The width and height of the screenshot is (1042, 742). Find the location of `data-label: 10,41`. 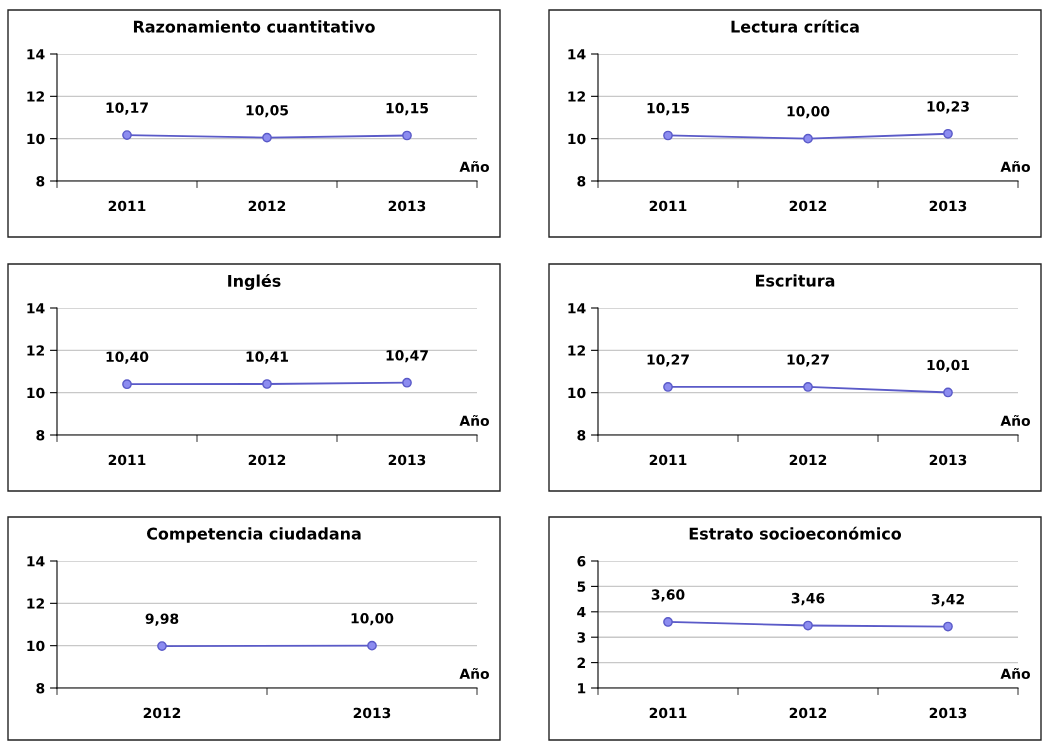

data-label: 10,41 is located at coordinates (267, 357).